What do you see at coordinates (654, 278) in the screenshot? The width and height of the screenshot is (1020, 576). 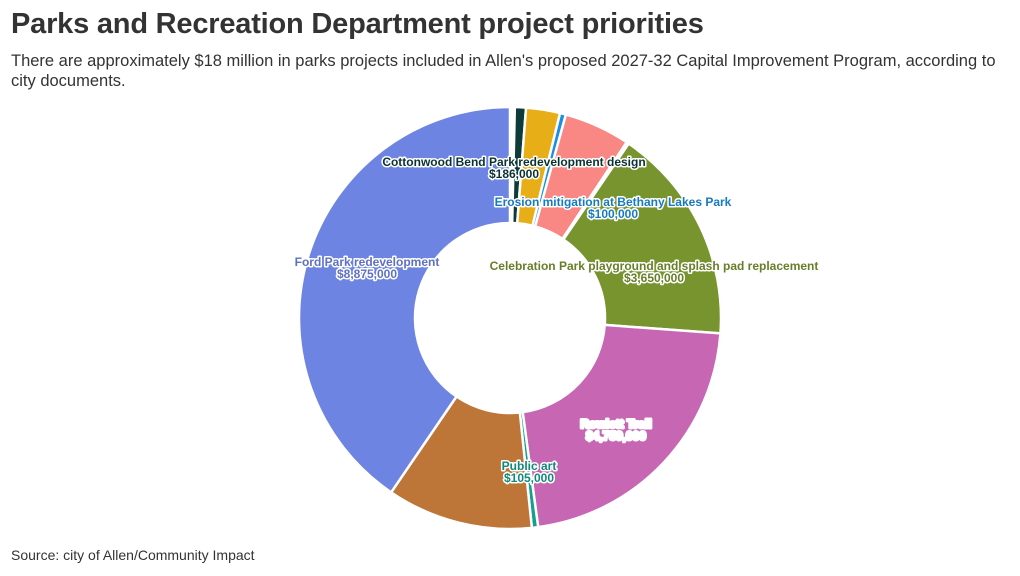 I see `value-label-celebration-park-playground-and-splash-pad-replacement: $3,650,000` at bounding box center [654, 278].